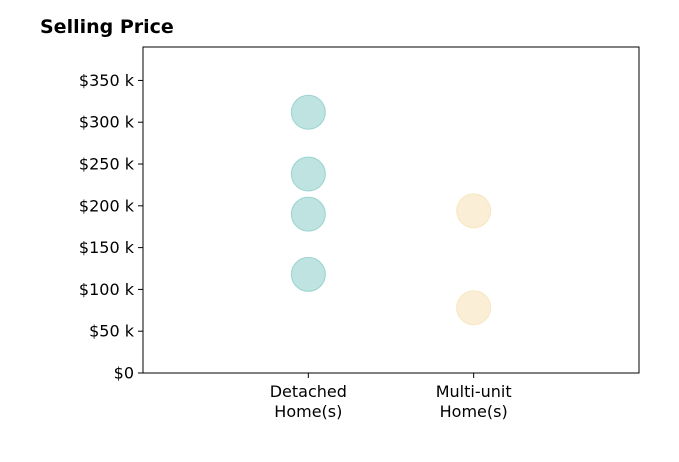  I want to click on x-tick-label: Multi-unit Home(s), so click(474, 401).